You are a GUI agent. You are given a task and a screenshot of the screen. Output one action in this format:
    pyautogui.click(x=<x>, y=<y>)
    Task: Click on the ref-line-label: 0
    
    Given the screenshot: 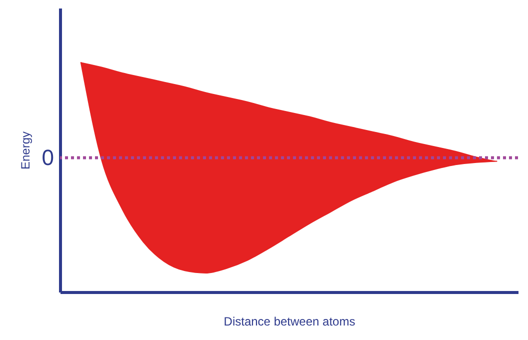 What is the action you would take?
    pyautogui.click(x=48, y=157)
    